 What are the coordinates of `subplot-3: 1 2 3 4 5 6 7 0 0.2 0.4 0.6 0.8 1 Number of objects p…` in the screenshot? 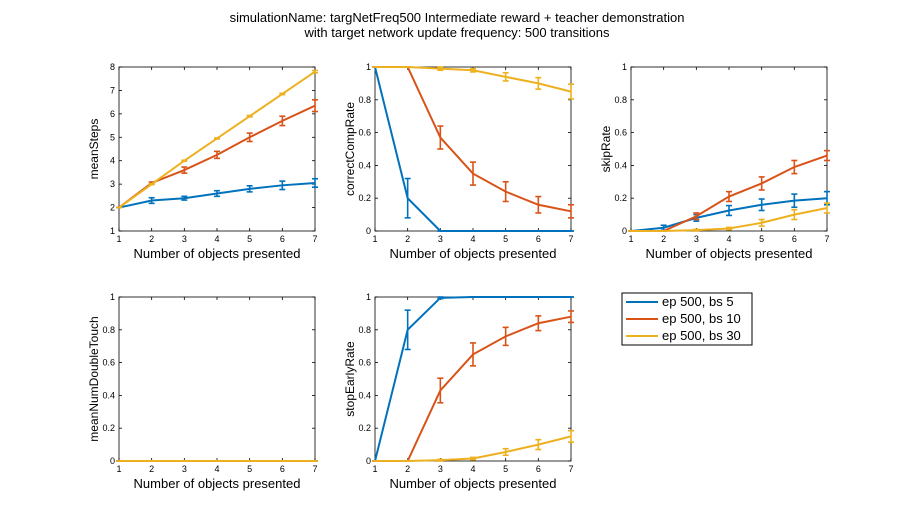 It's located at (202, 391).